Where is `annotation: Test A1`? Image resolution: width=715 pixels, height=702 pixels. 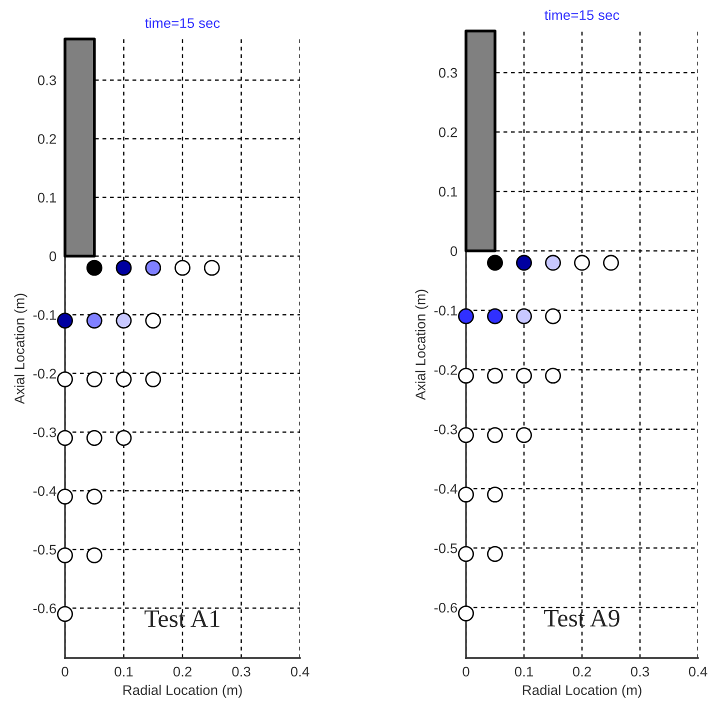
annotation: Test A1 is located at coordinates (182, 619).